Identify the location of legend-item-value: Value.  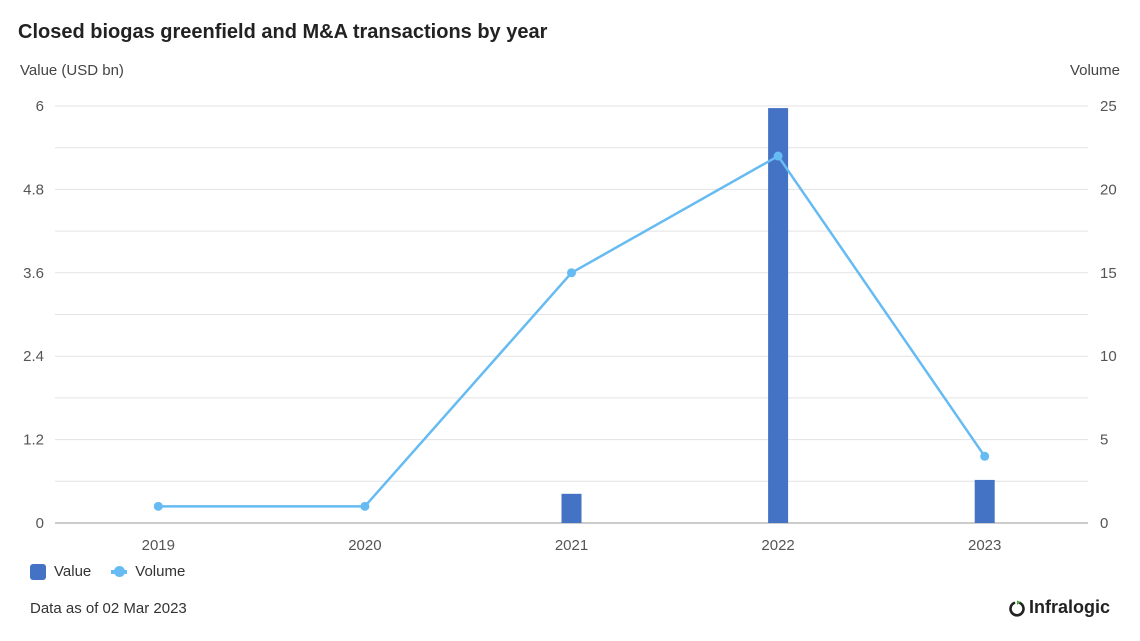
(60, 571).